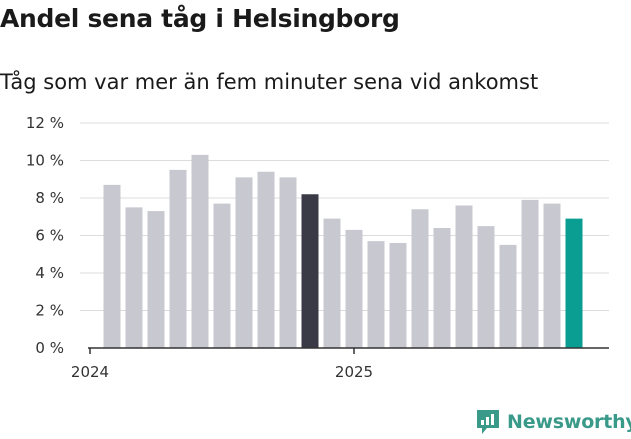 This screenshot has width=631, height=439. I want to click on y-tick-label: 4 %, so click(49, 273).